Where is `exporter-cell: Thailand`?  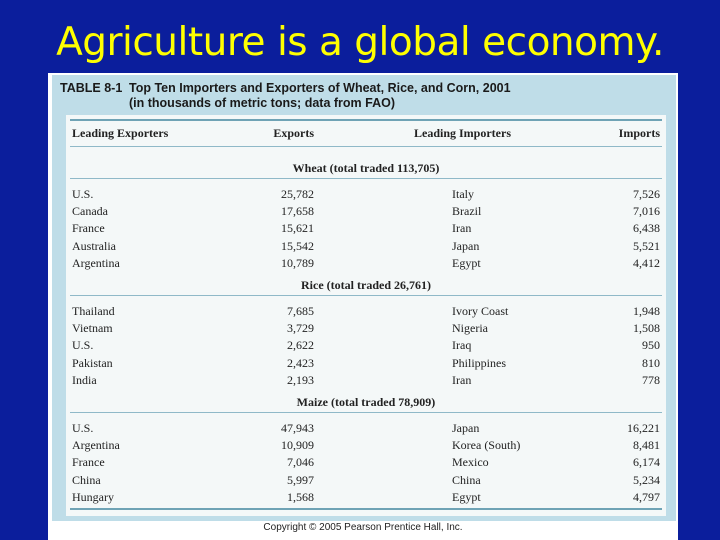 exporter-cell: Thailand is located at coordinates (93, 311).